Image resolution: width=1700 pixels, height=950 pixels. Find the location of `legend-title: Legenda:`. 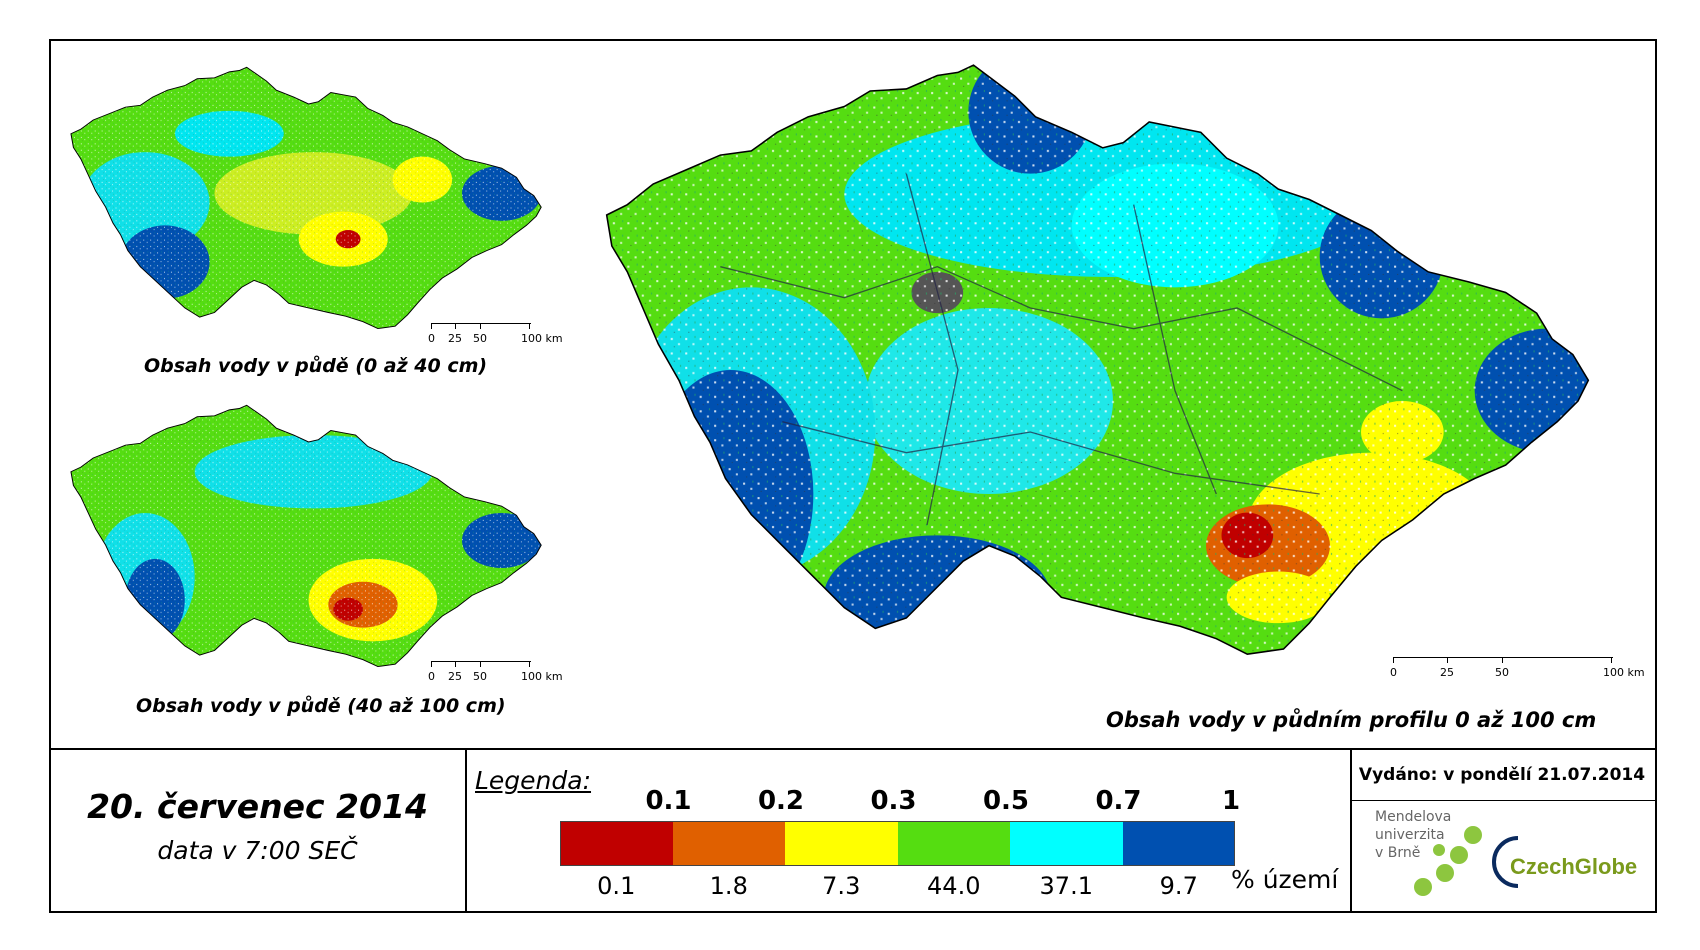

legend-title: Legenda: is located at coordinates (533, 780).